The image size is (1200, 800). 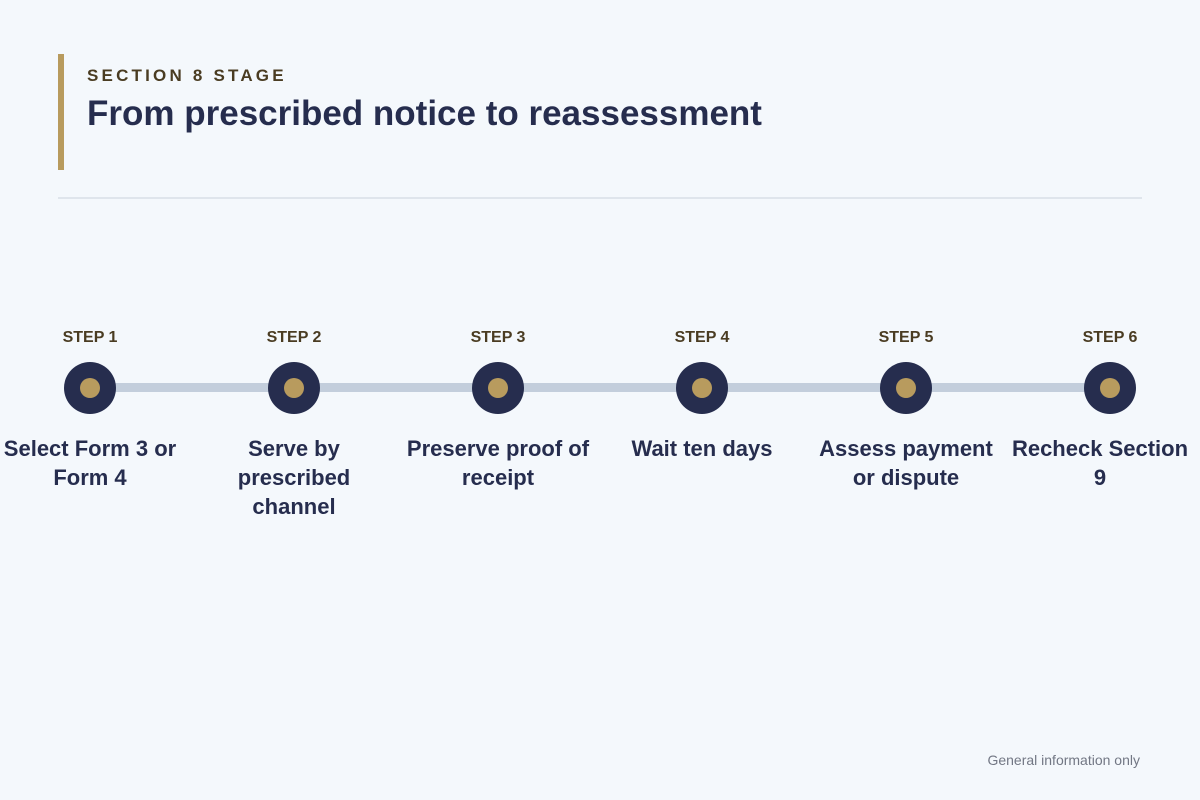 I want to click on header-accent-bar, so click(x=61, y=112).